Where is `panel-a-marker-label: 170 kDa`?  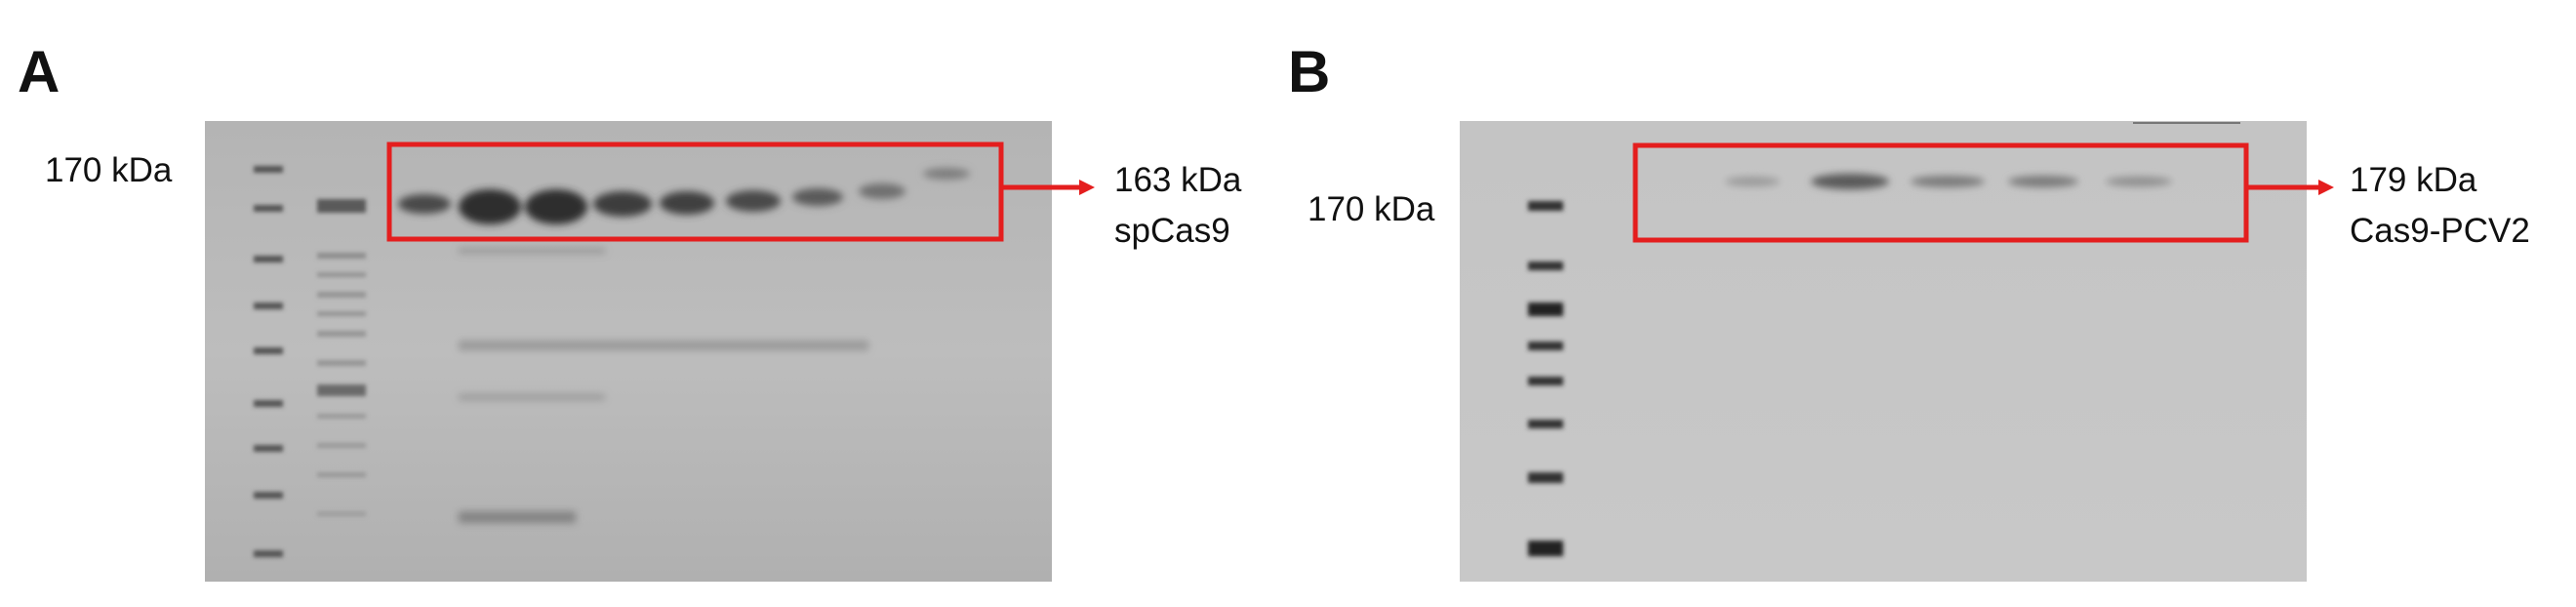 panel-a-marker-label: 170 kDa is located at coordinates (109, 170).